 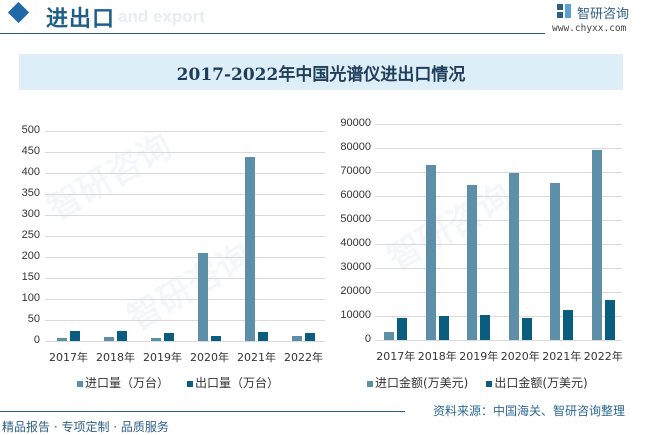 What do you see at coordinates (237, 383) in the screenshot?
I see `legend-label: 出口量（万台）` at bounding box center [237, 383].